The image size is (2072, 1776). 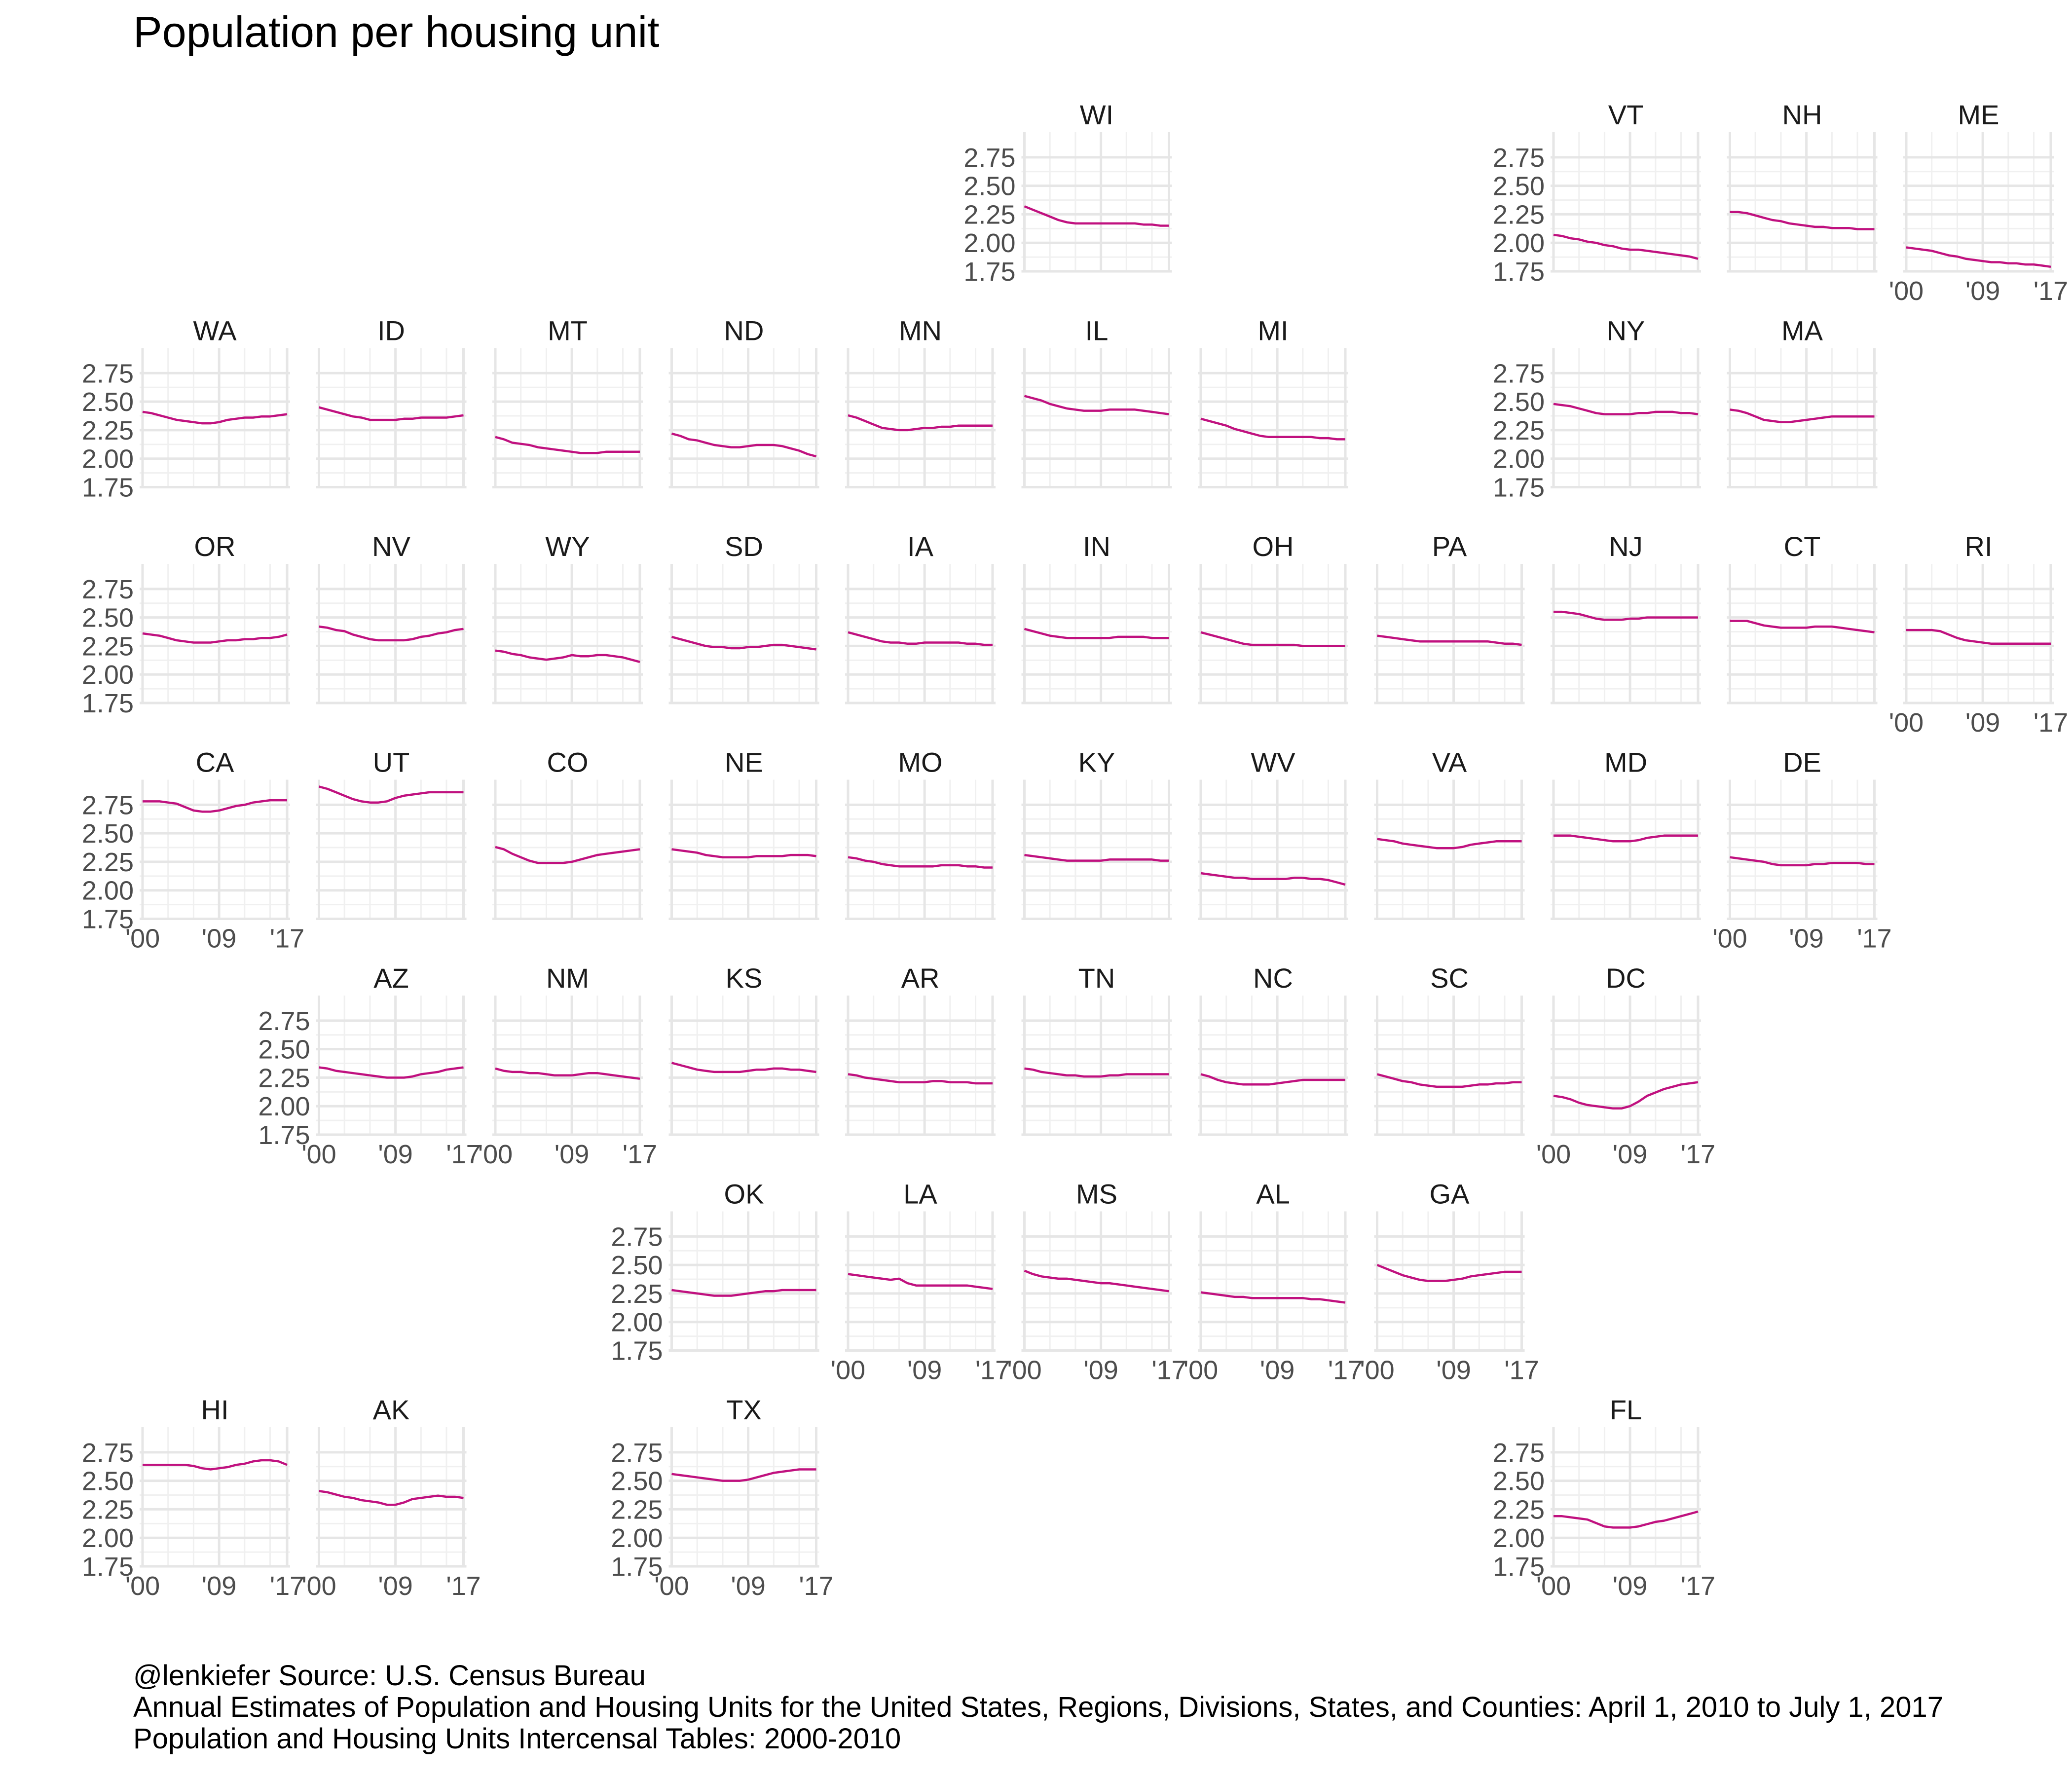 What do you see at coordinates (391, 547) in the screenshot?
I see `facet-label: NV` at bounding box center [391, 547].